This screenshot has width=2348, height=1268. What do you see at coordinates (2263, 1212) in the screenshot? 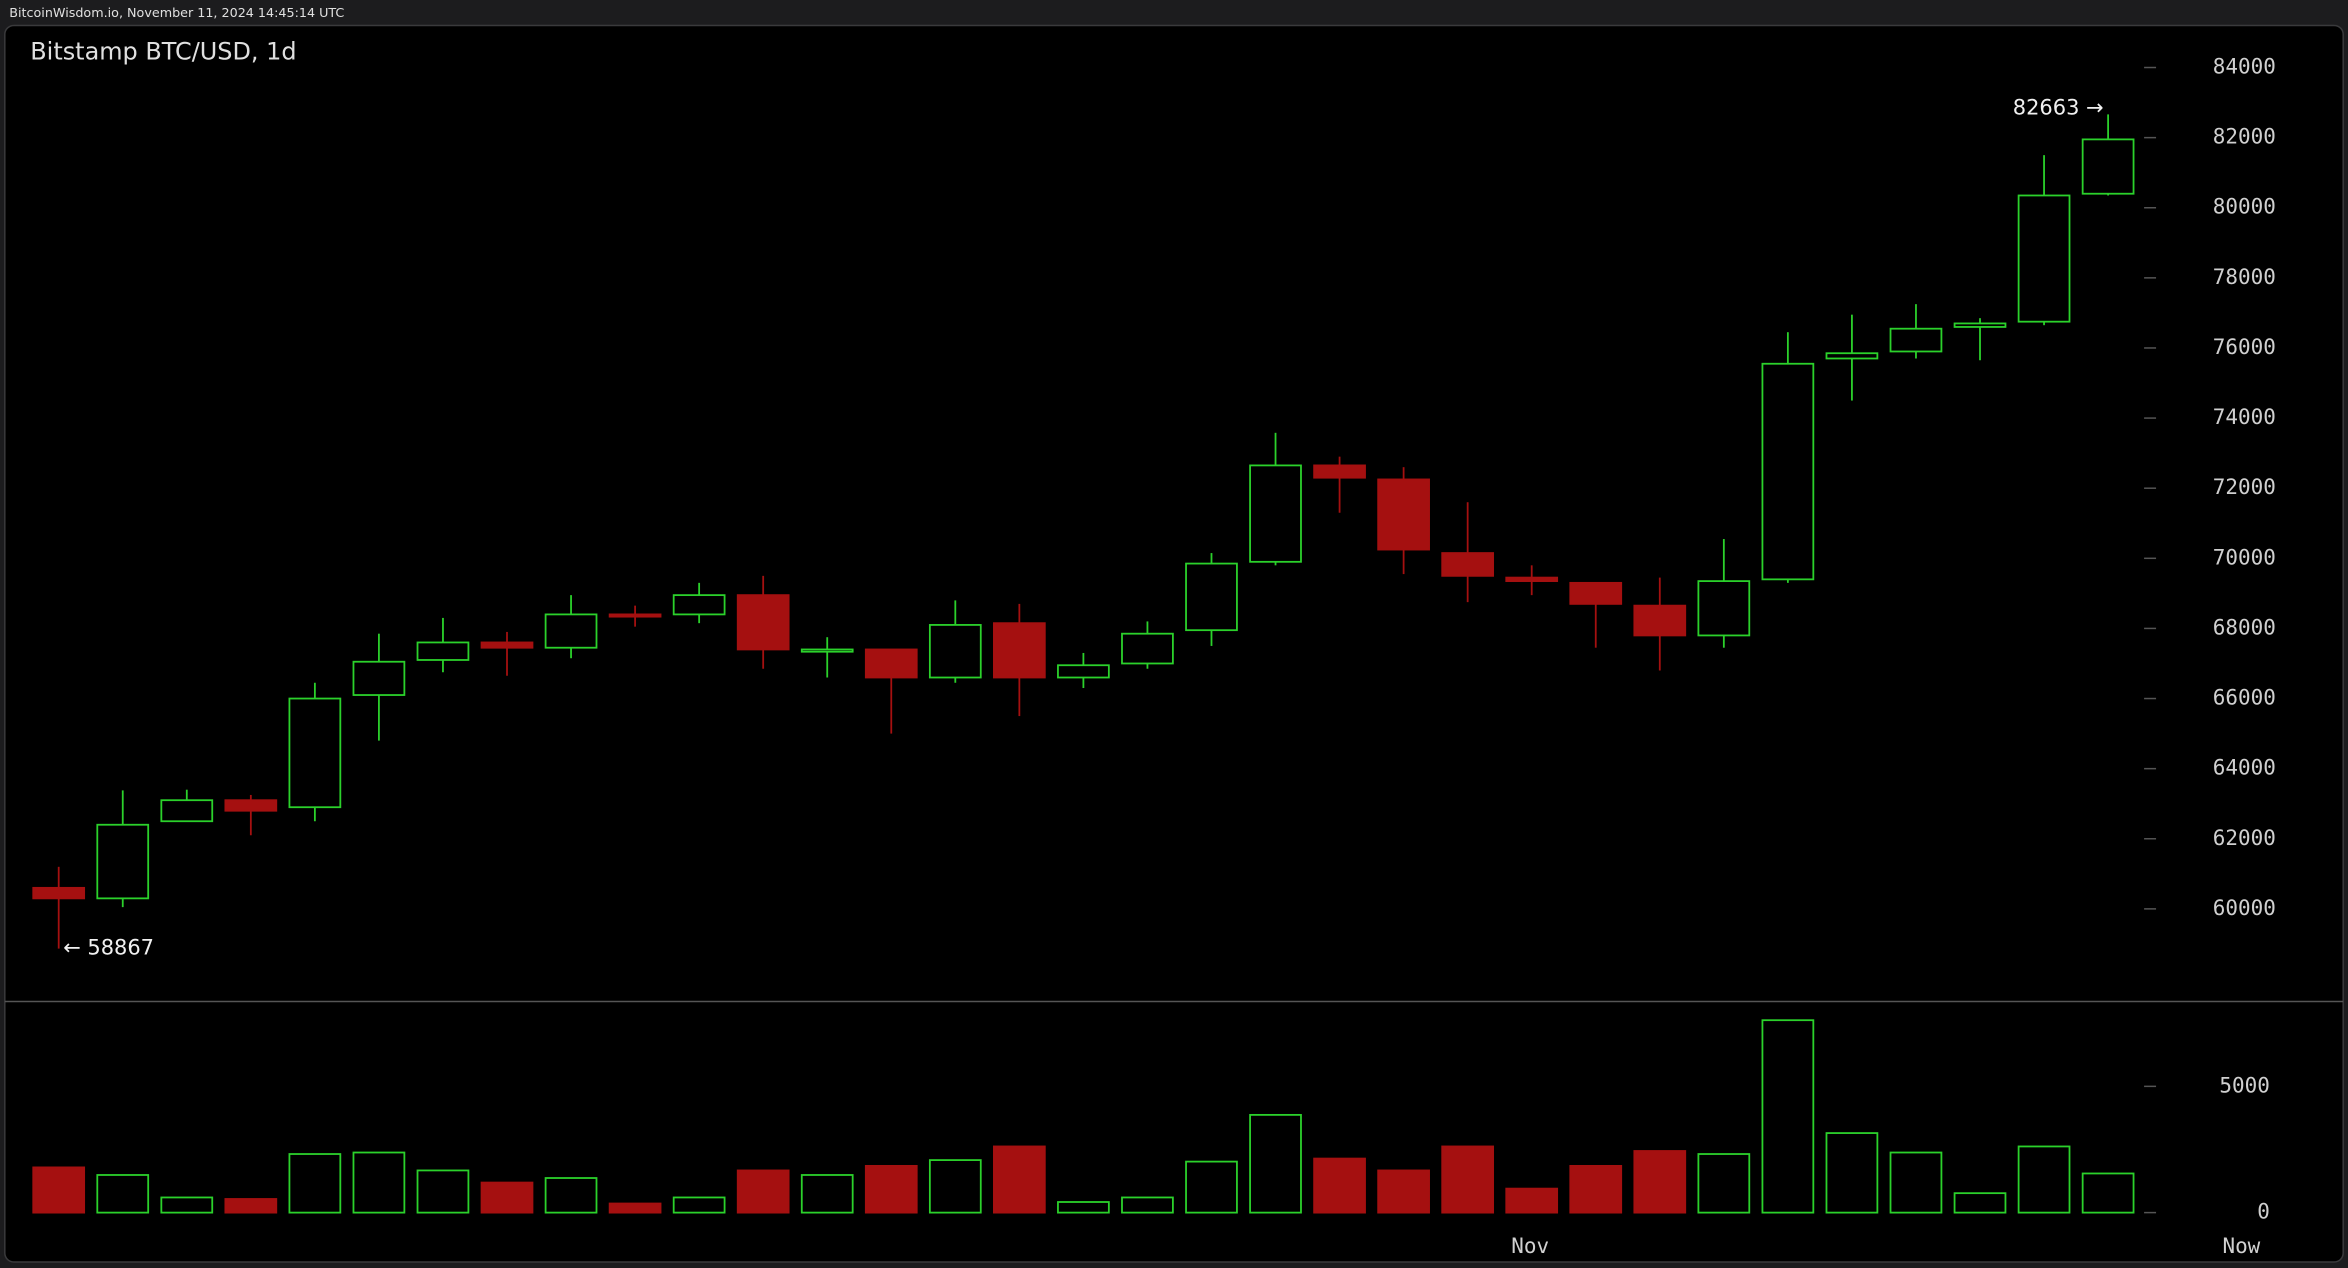
I see `y-tick-label: 0` at bounding box center [2263, 1212].